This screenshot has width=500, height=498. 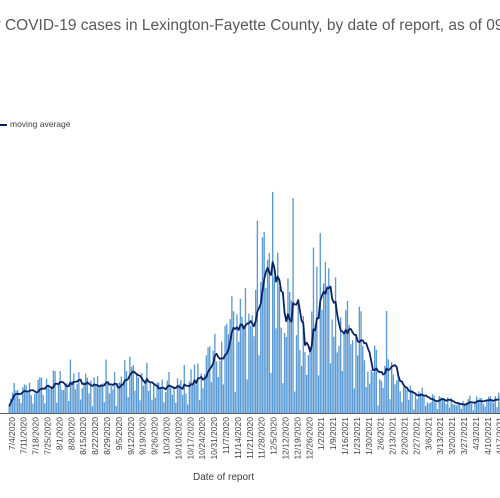 I want to click on x-tick-label: 3/20/2021, so click(x=452, y=436).